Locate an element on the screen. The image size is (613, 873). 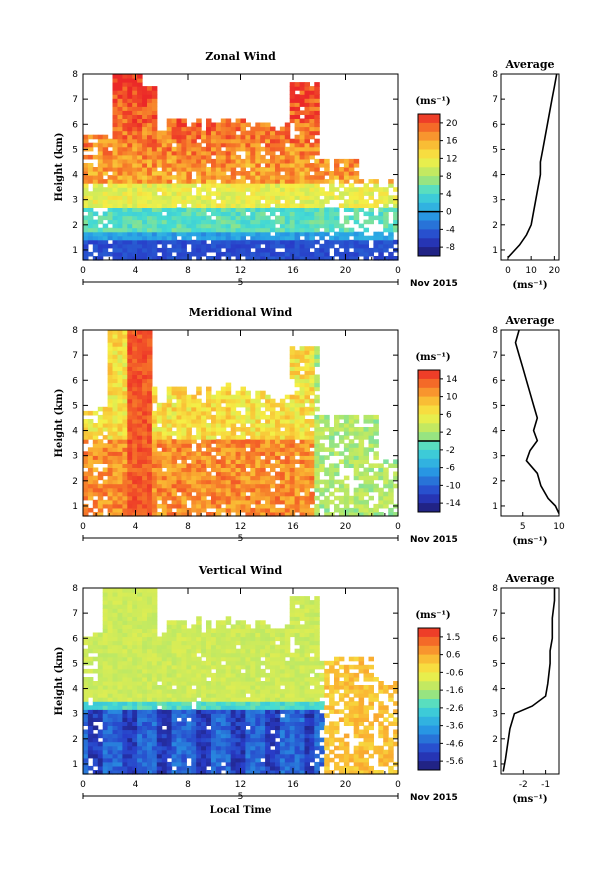
colorbar-swatch is located at coordinates (429, 190).